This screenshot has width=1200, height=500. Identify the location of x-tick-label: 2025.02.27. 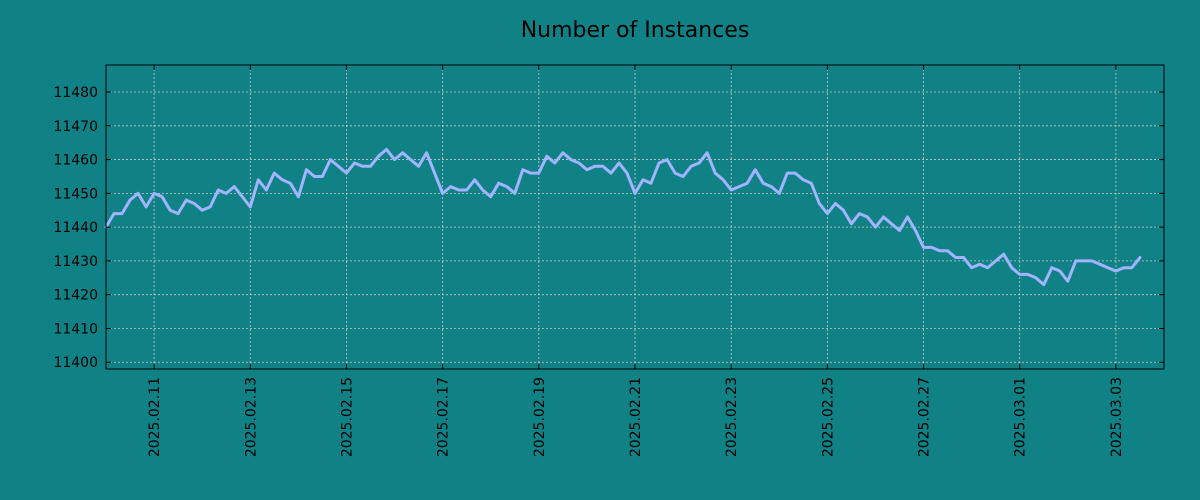
(925, 417).